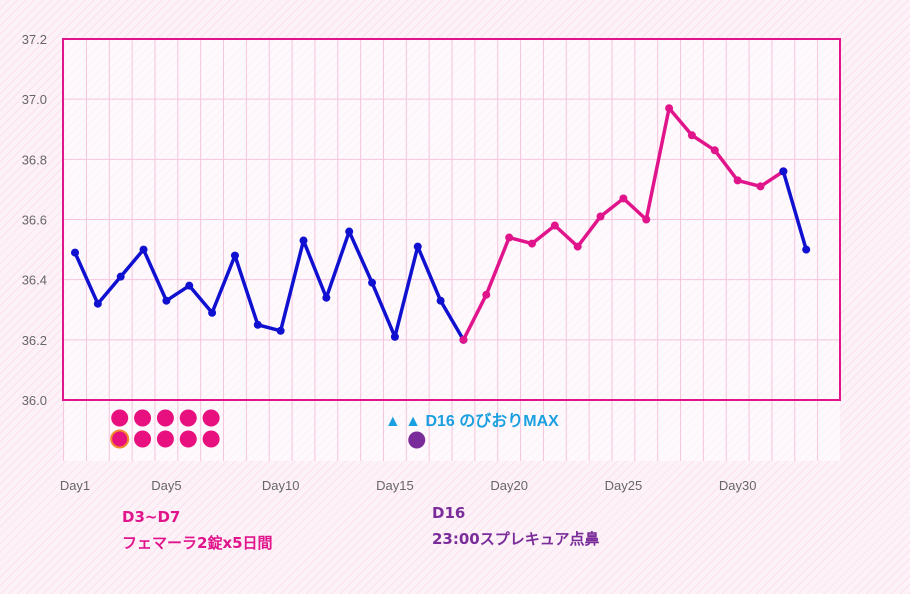  Describe the element at coordinates (516, 539) in the screenshot. I see `note-right-desc: 23:00スプレキュア点鼻` at that location.